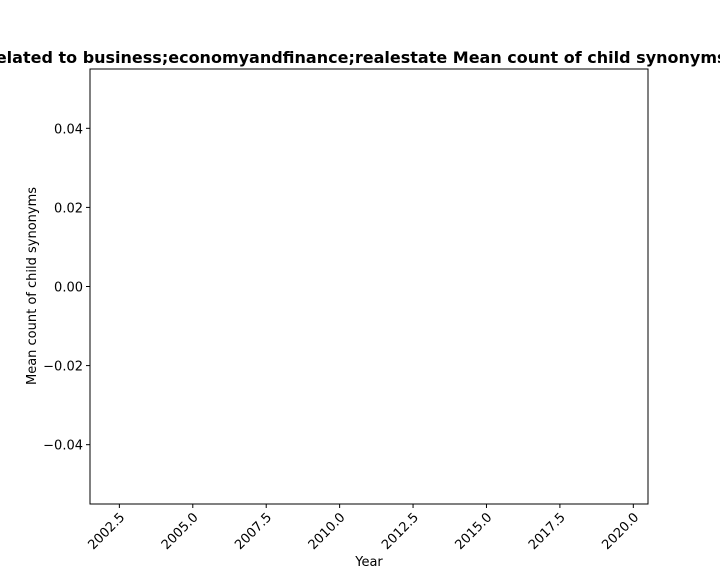 This screenshot has height=576, width=720. Describe the element at coordinates (106, 531) in the screenshot. I see `x-tick-label: 2002.5` at that location.